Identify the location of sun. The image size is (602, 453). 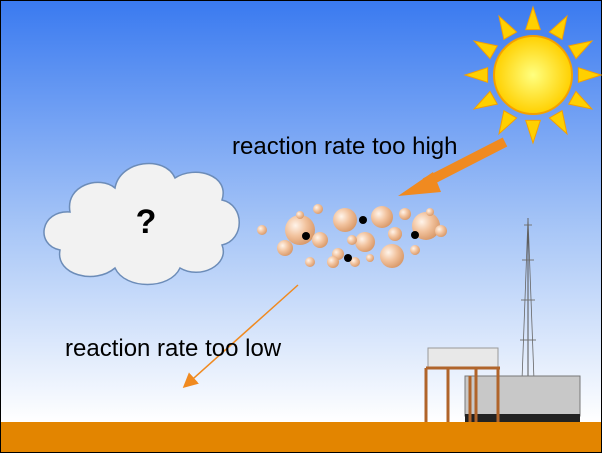
(532, 75).